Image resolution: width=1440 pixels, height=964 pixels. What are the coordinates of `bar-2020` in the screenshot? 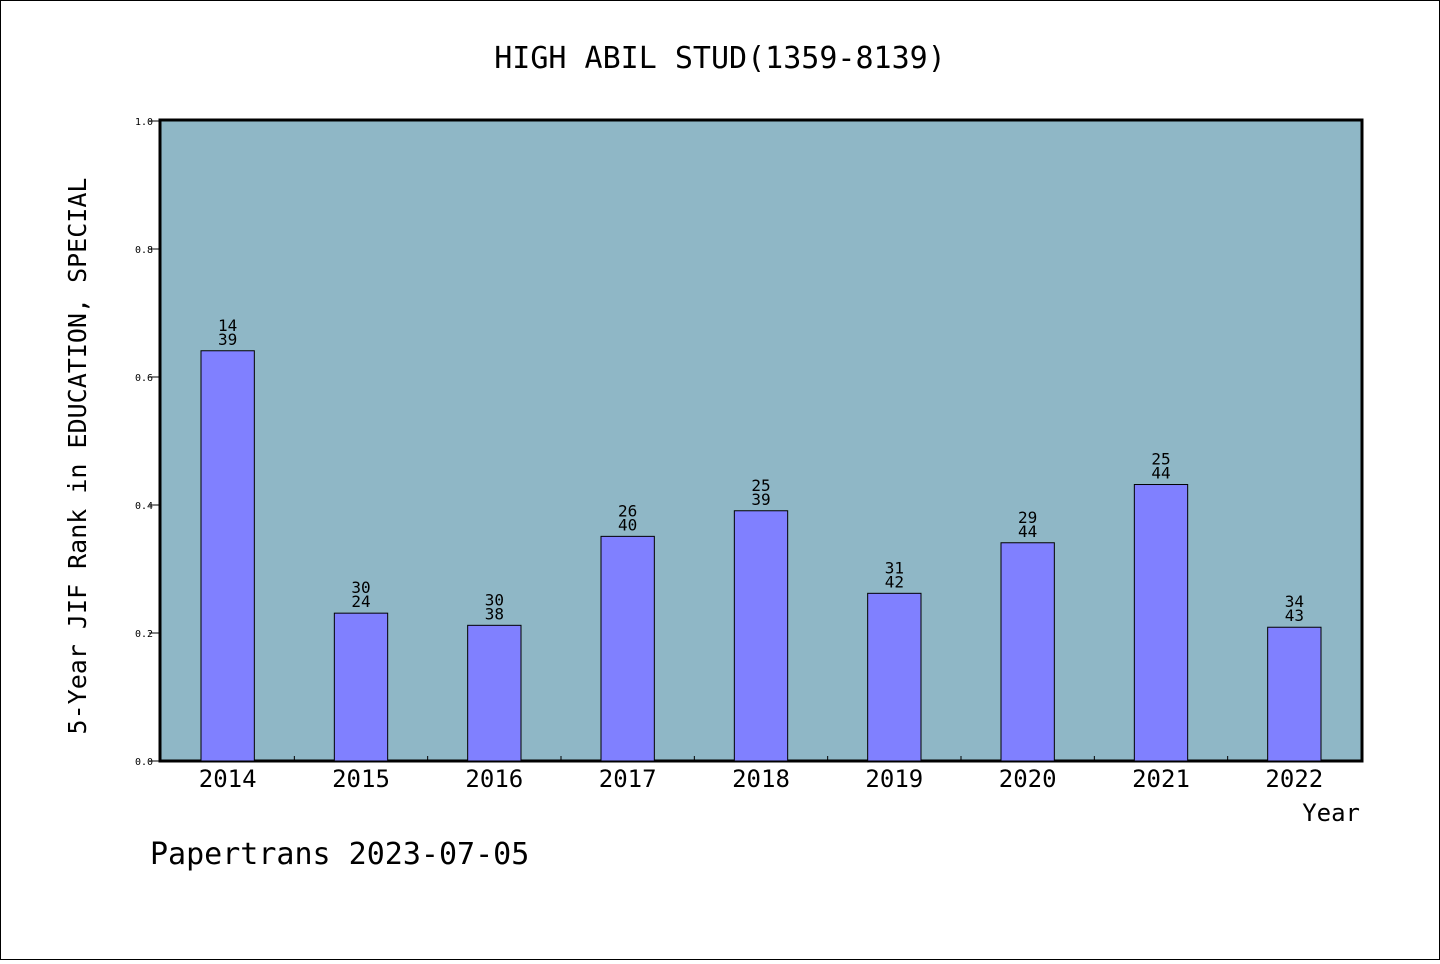 It's located at (1027, 652).